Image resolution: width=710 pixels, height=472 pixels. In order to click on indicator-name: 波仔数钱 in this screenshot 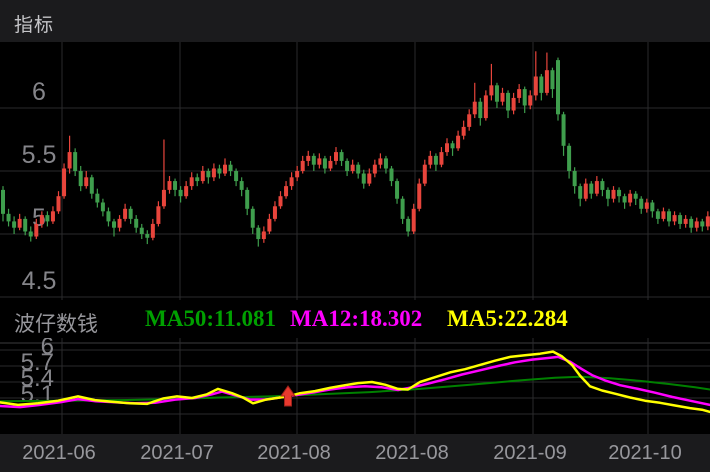, I will do `click(56, 324)`.